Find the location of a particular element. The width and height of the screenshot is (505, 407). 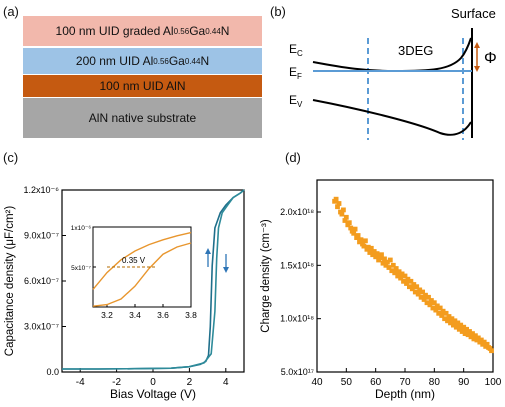

inset-x-tick-label: 3.2 is located at coordinates (107, 315).